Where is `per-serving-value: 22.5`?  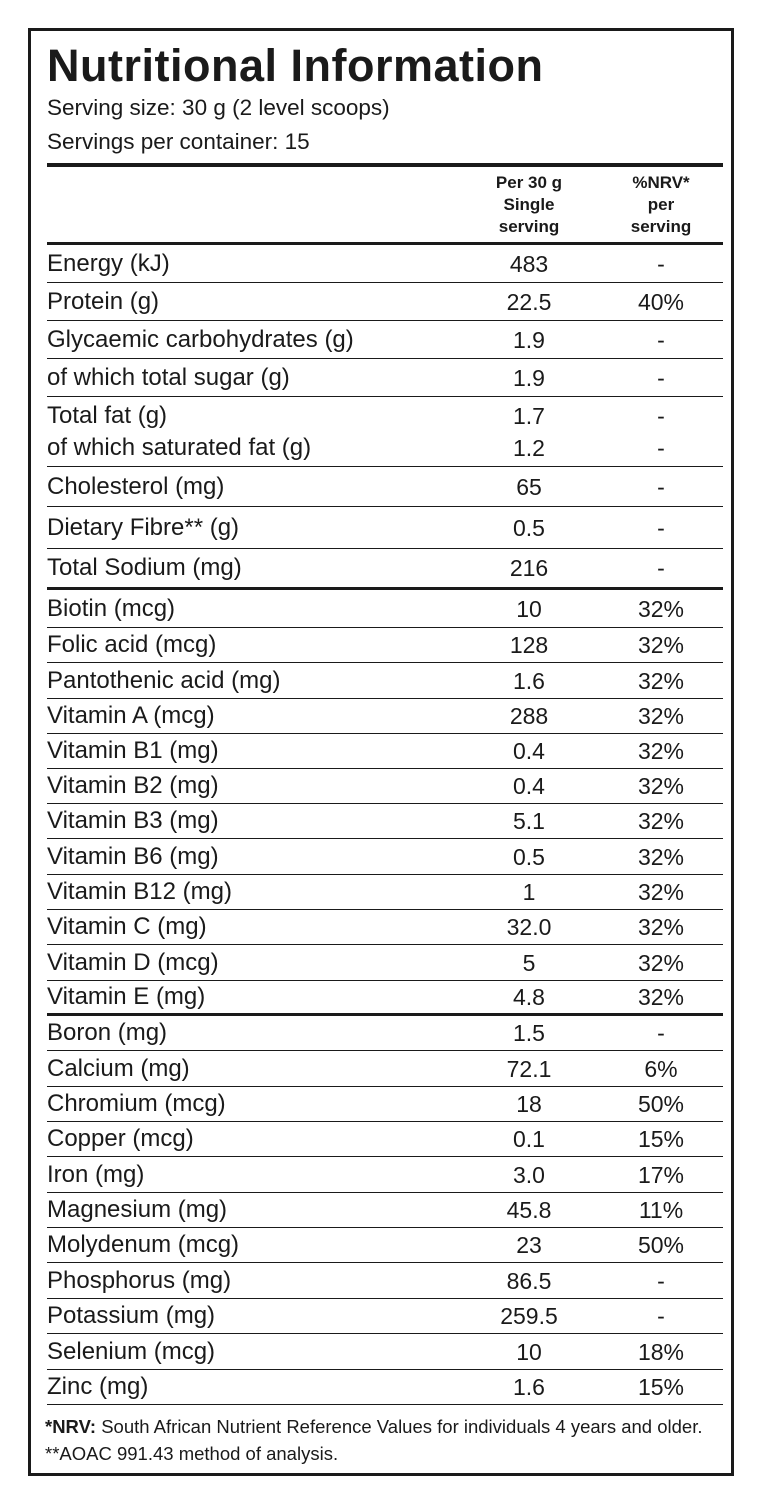 per-serving-value: 22.5 is located at coordinates (529, 301).